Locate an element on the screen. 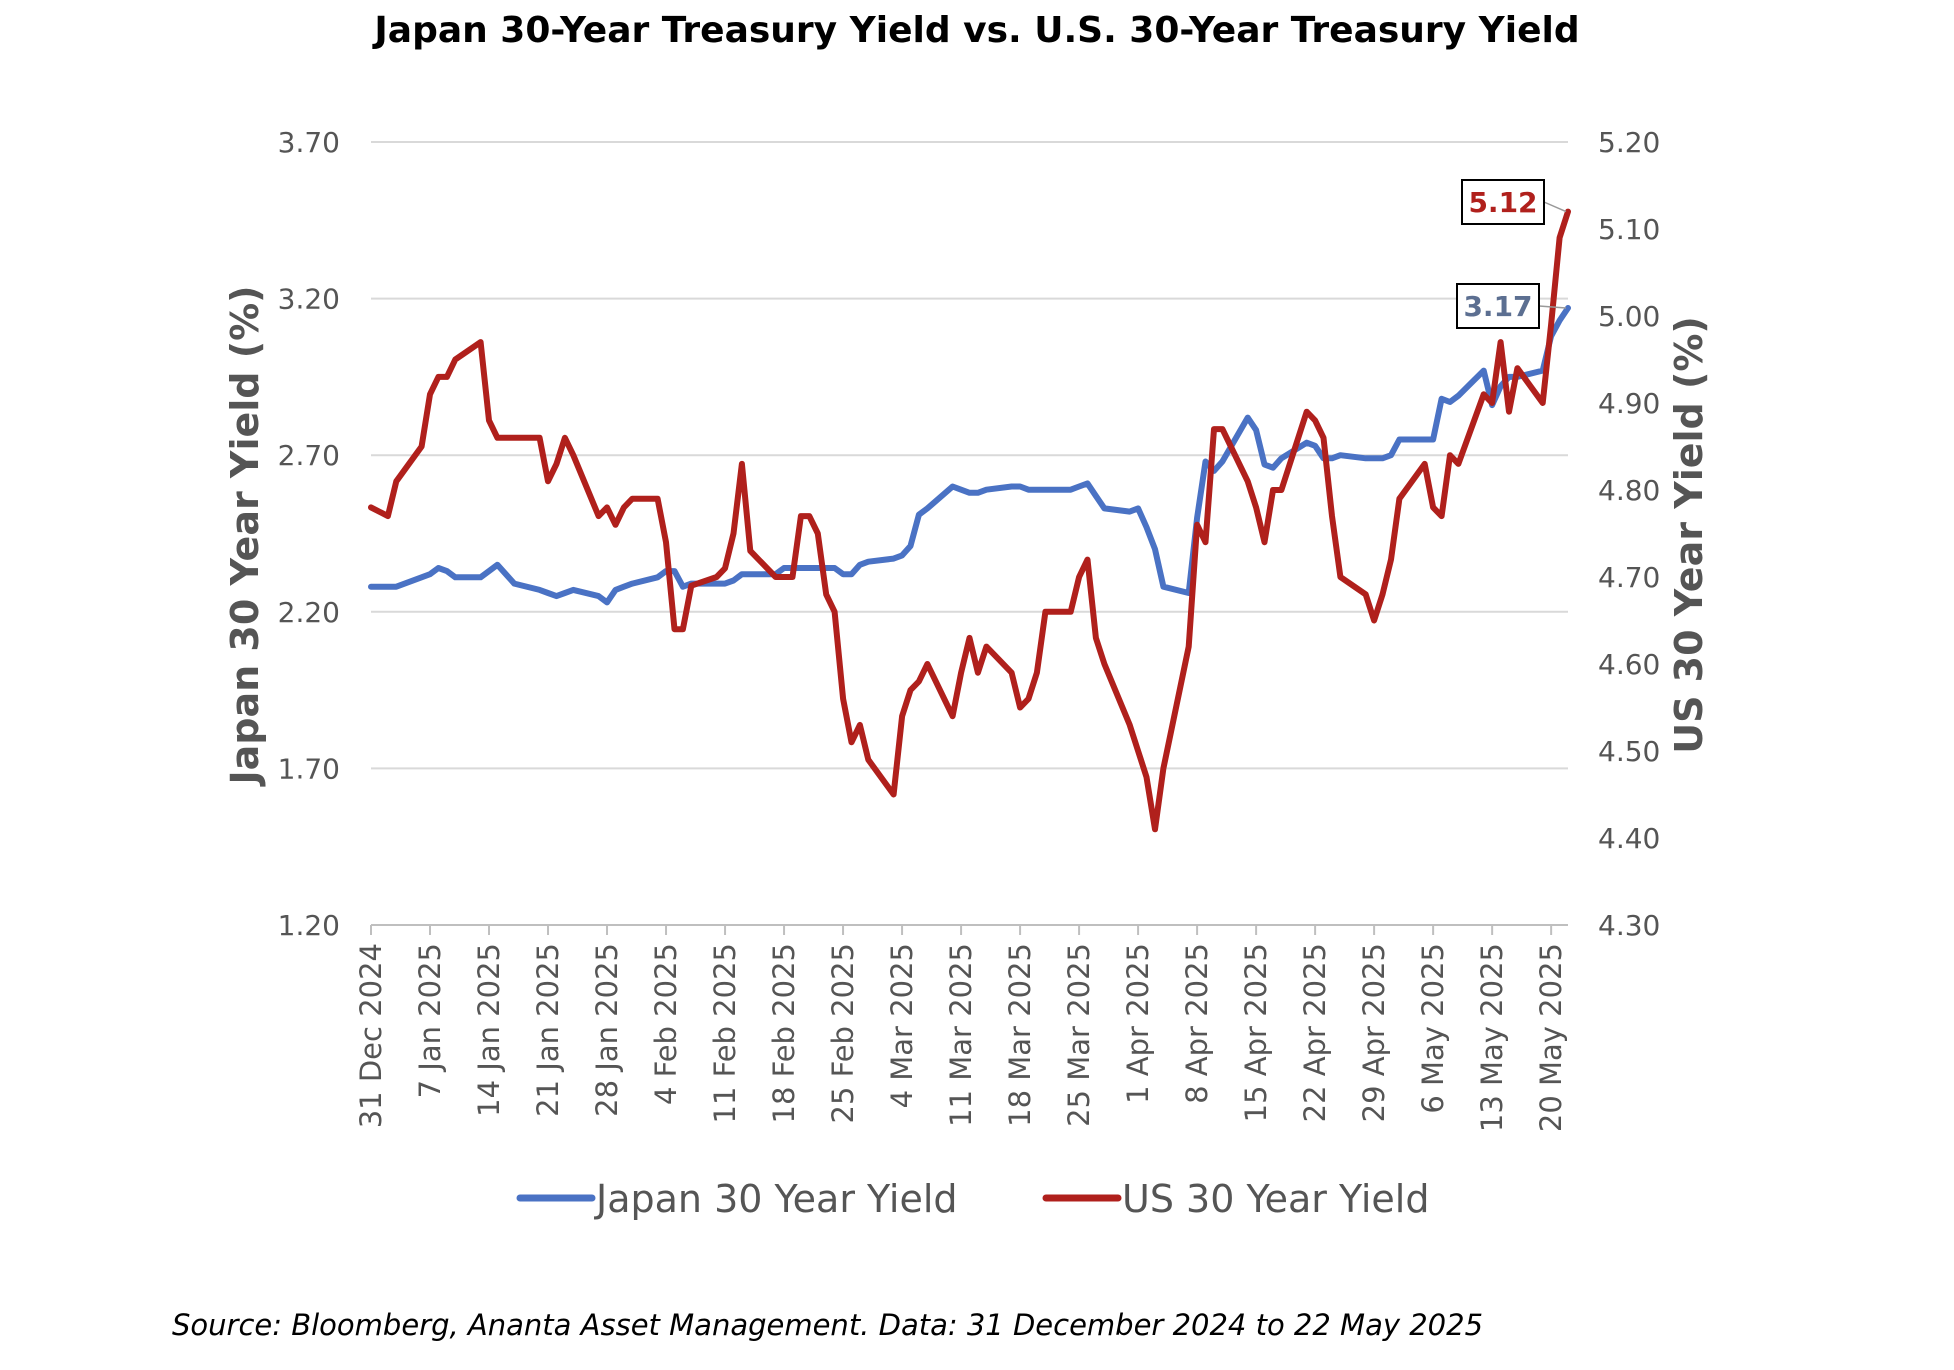  x-tick-label: 21 Jan 2025 is located at coordinates (548, 1030).